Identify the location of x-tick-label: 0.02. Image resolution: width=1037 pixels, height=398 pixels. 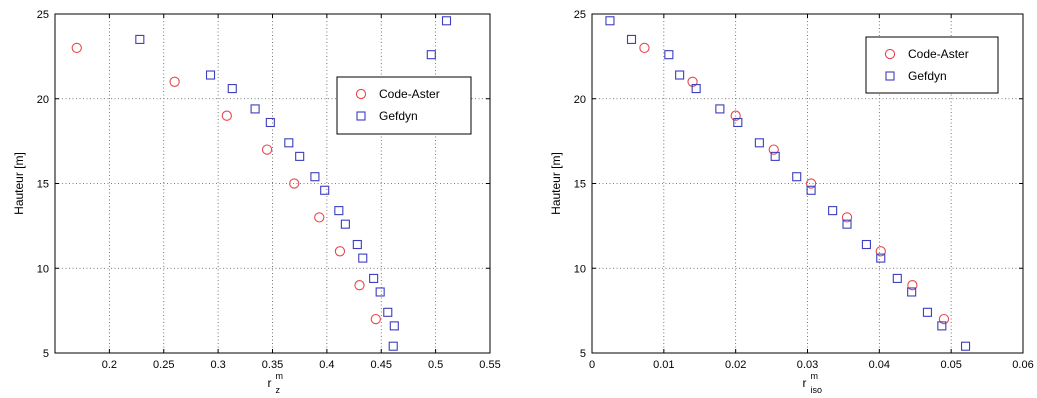
(735, 365).